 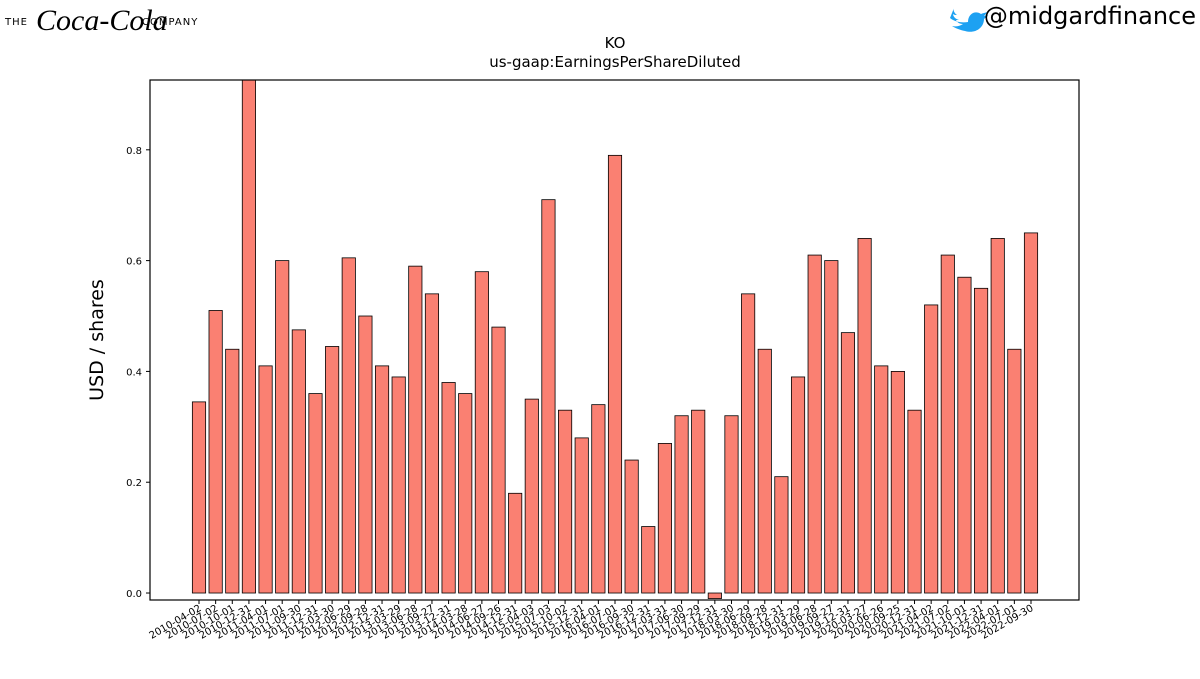 I want to click on handle: @midgardfinance, so click(x=1090, y=16).